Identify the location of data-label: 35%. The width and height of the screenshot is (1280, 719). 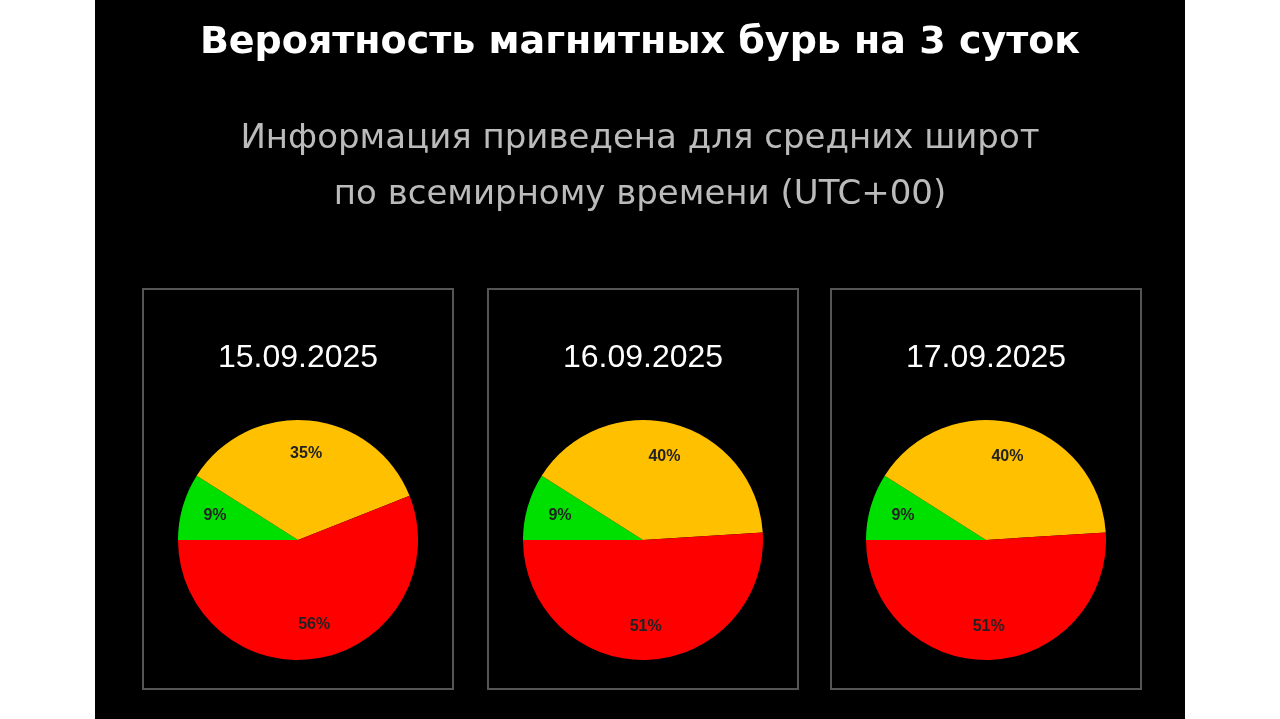
(306, 453).